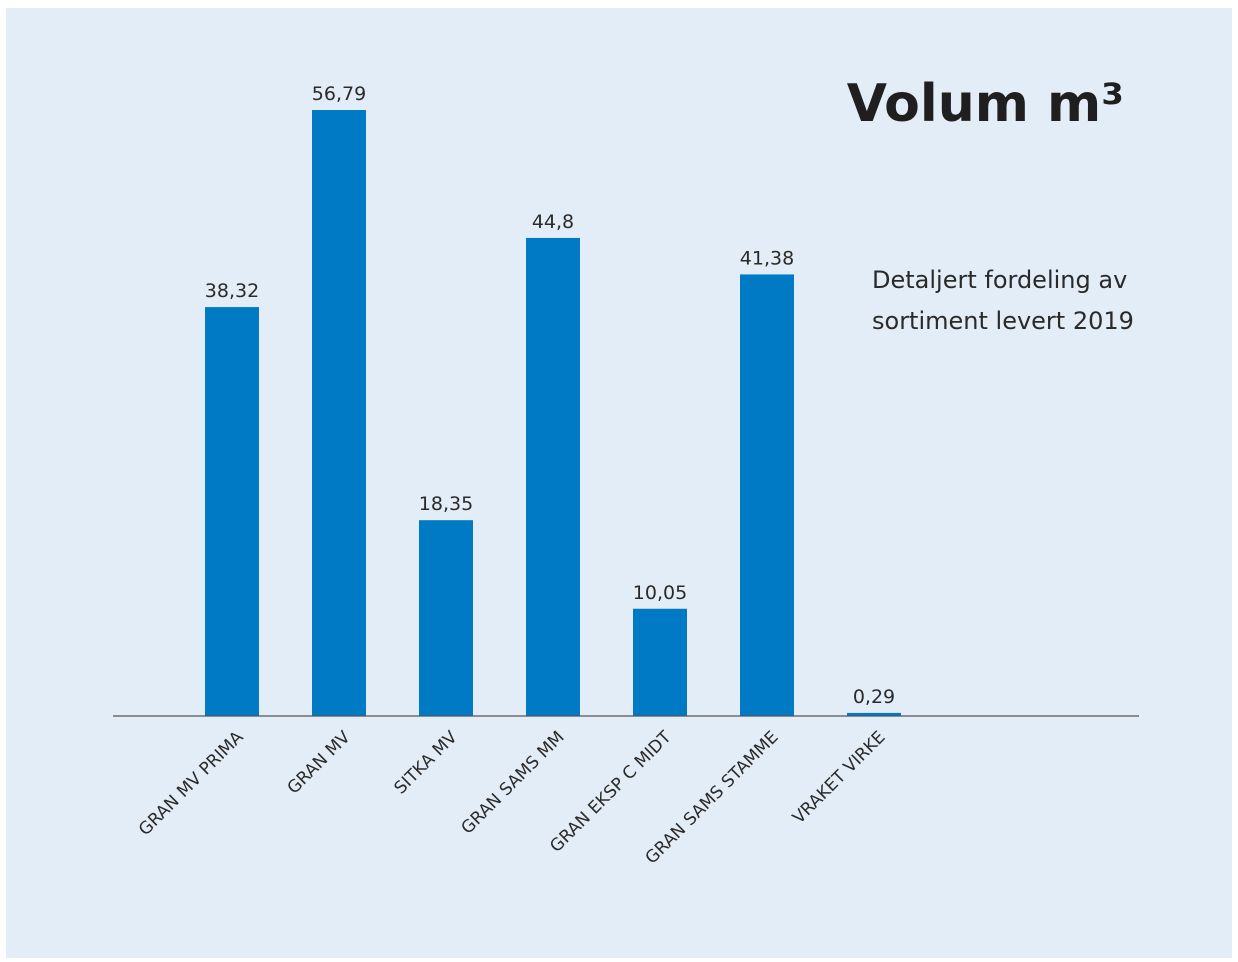 This screenshot has width=1238, height=962. Describe the element at coordinates (660, 593) in the screenshot. I see `value-label-5: 10,05` at that location.